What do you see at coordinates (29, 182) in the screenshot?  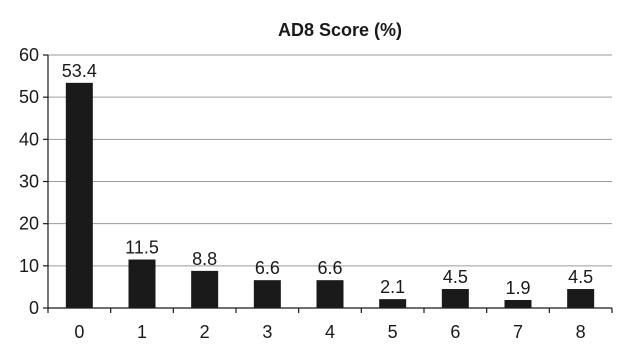 I see `y-tick-label: 30` at bounding box center [29, 182].